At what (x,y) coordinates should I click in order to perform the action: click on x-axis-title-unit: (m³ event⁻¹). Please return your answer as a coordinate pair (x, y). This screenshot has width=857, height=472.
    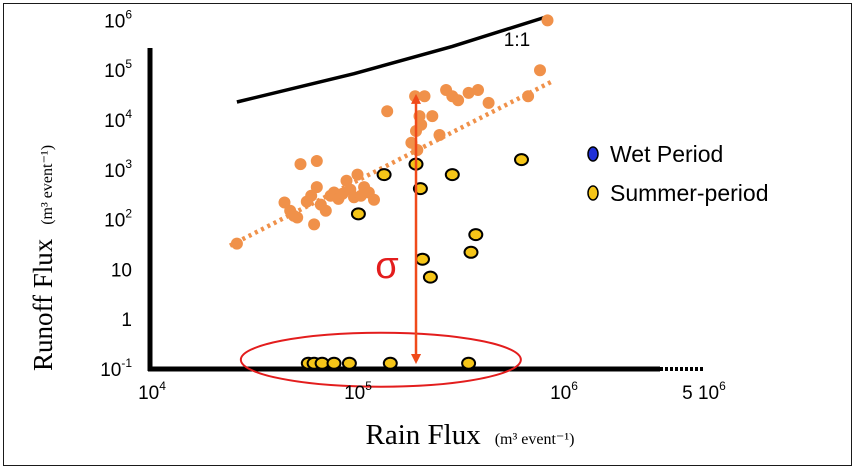
    Looking at the image, I should click on (535, 439).